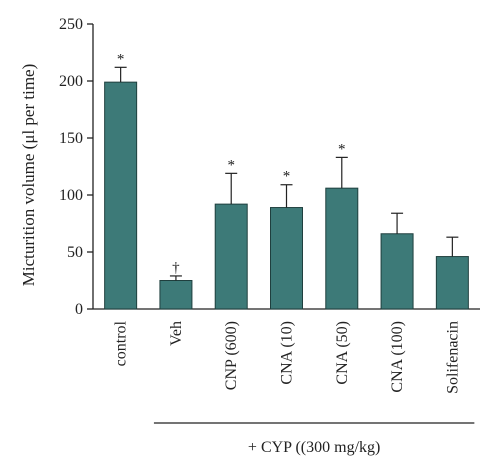 Image resolution: width=500 pixels, height=475 pixels. I want to click on category-label: CNP (600), so click(231, 355).